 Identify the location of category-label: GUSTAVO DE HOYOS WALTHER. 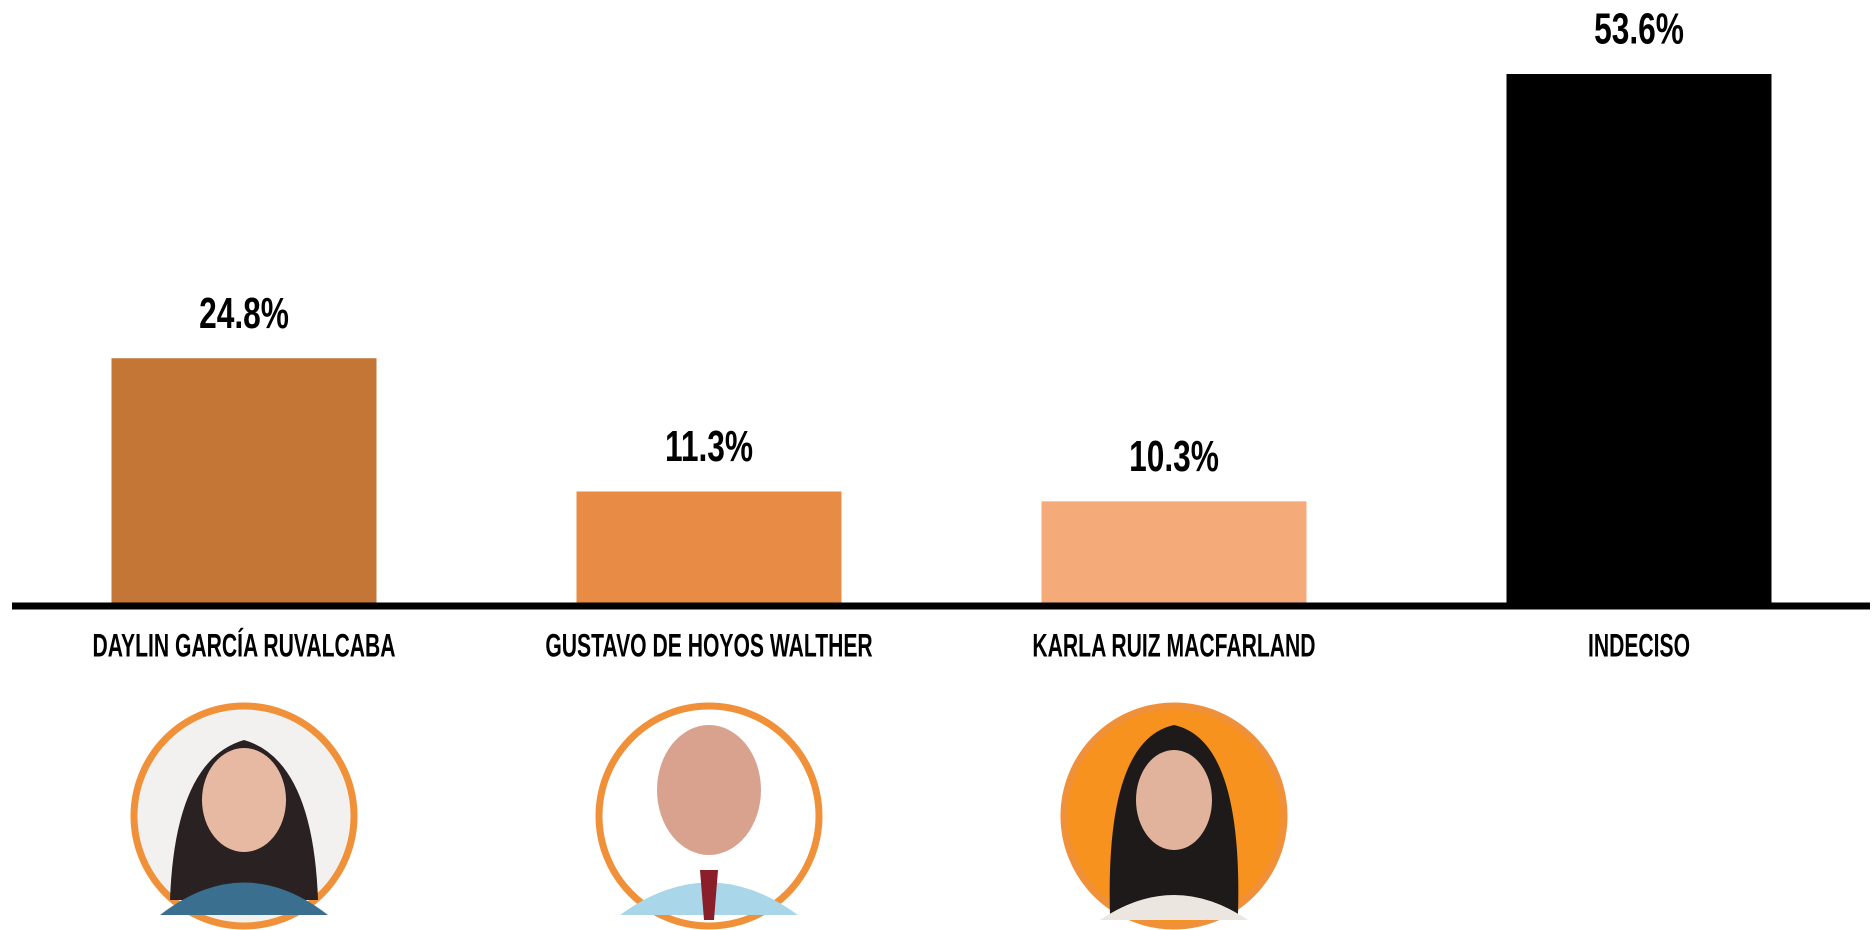
(708, 645).